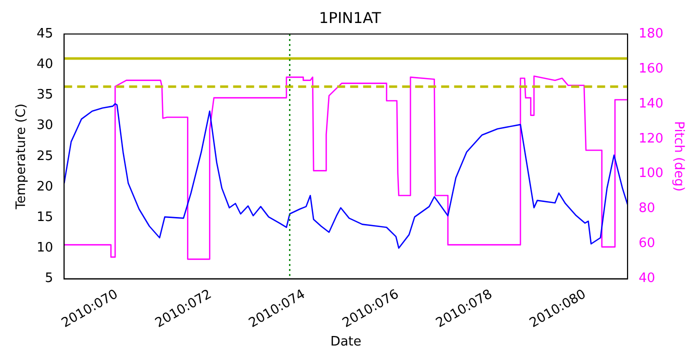 The width and height of the screenshot is (700, 350). Describe the element at coordinates (647, 208) in the screenshot. I see `y2-tick-label: 80` at that location.